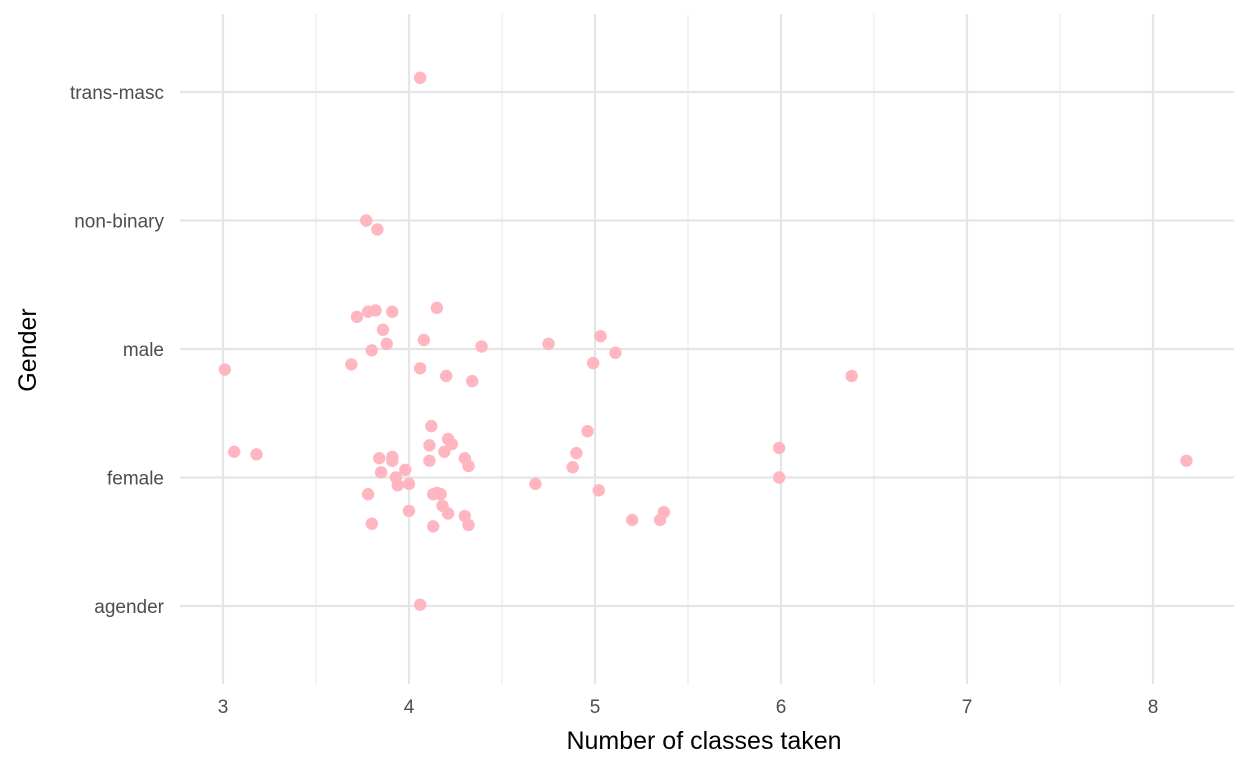 Image resolution: width=1248 pixels, height=768 pixels. I want to click on y-tick-label: male, so click(143, 350).